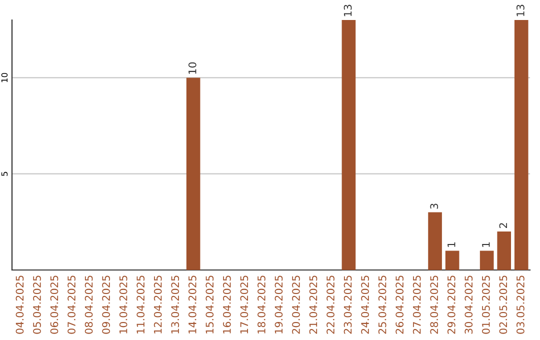  What do you see at coordinates (382, 305) in the screenshot?
I see `x-tick-label: 25.04.2025` at bounding box center [382, 305].